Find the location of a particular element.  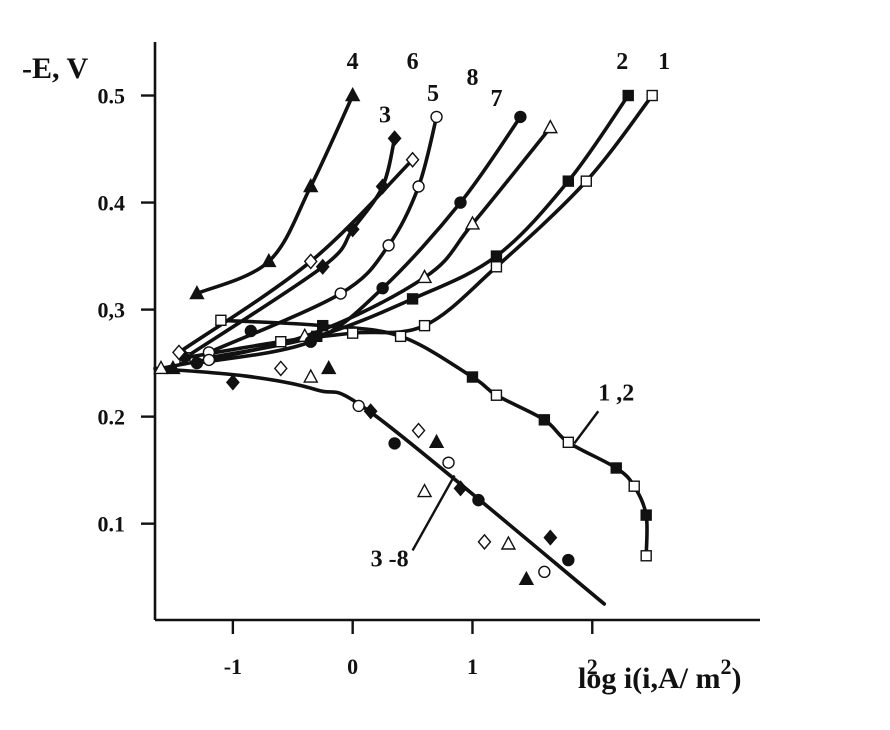

curve-label: 6 is located at coordinates (413, 62).